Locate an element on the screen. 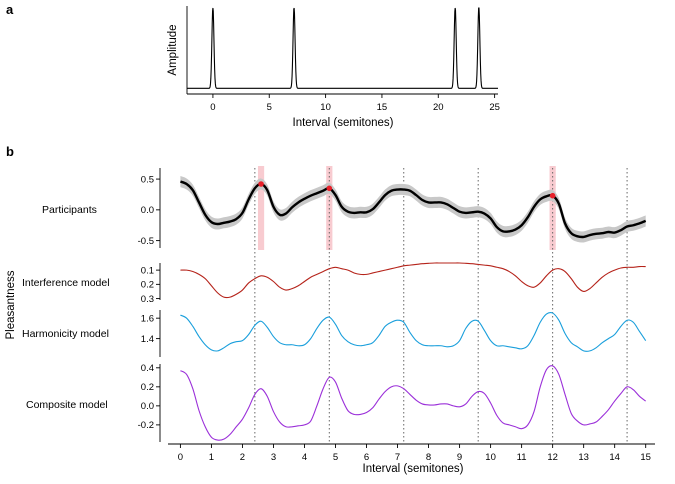 The width and height of the screenshot is (675, 484). row-y-tick-label: 0.4 is located at coordinates (147, 368).